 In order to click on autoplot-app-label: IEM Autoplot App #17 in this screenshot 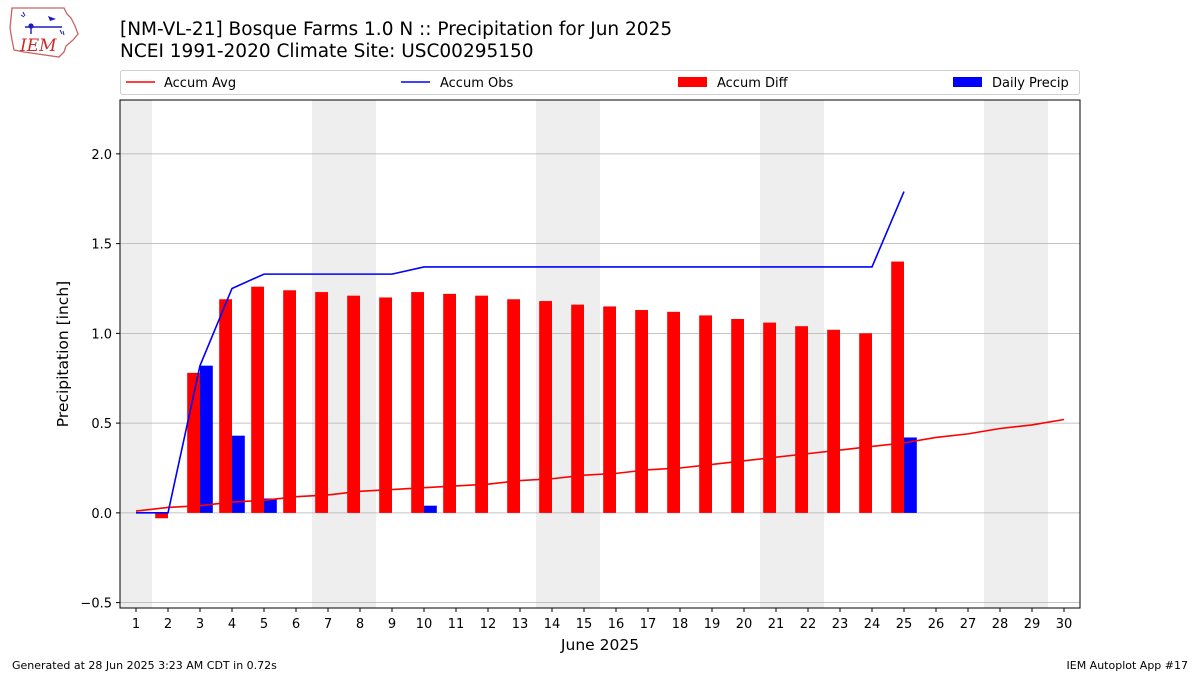, I will do `click(1127, 665)`.